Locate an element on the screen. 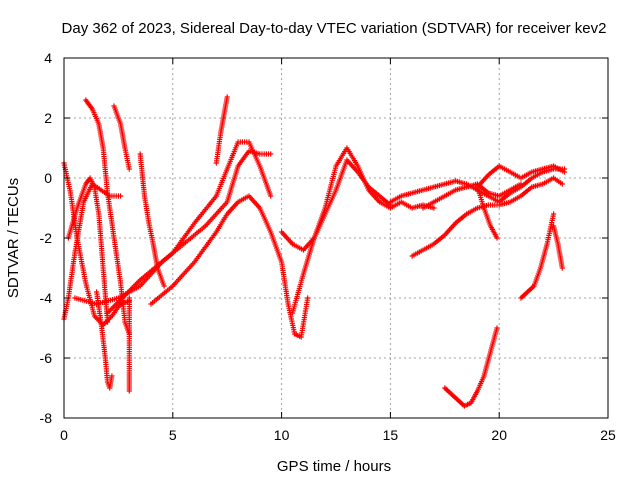 This screenshot has width=640, height=480. x-tick-label: 5 is located at coordinates (173, 435).